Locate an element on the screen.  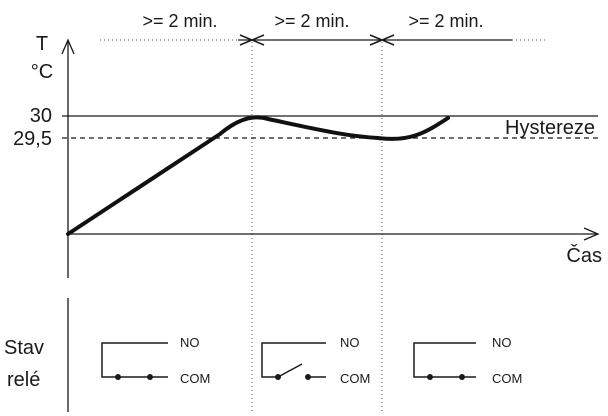
relay-state-2: NO COM is located at coordinates (315, 360).